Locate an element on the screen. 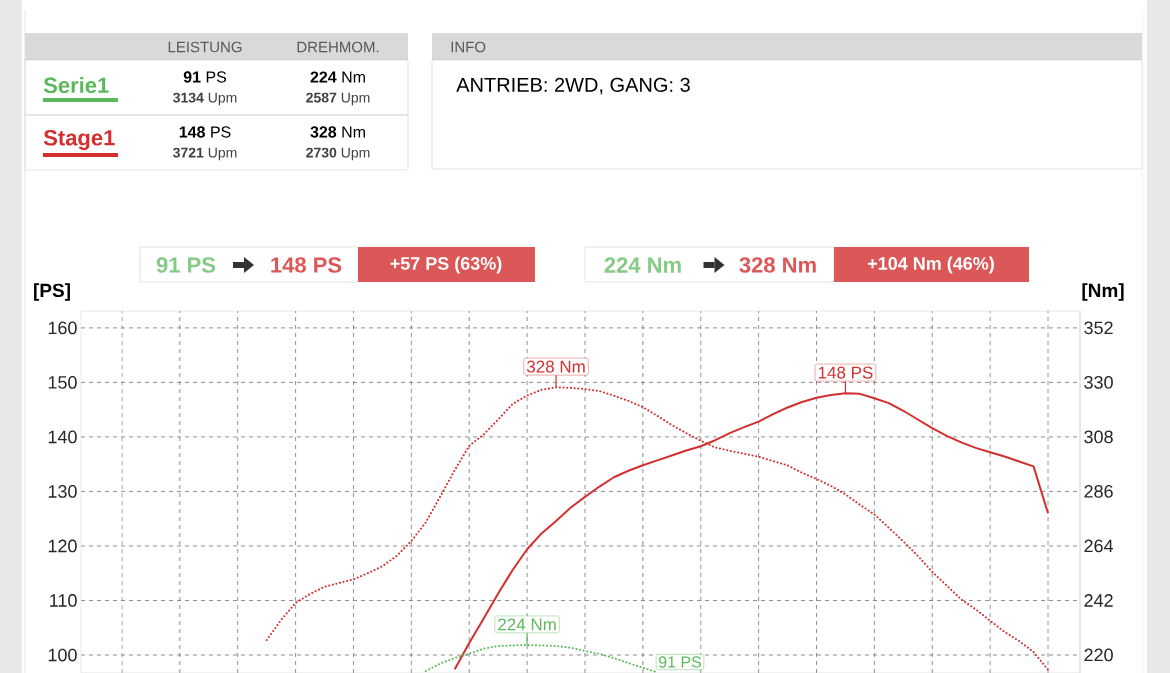 Image resolution: width=1170 pixels, height=673 pixels. y2-tick-label: 352 is located at coordinates (1098, 328).